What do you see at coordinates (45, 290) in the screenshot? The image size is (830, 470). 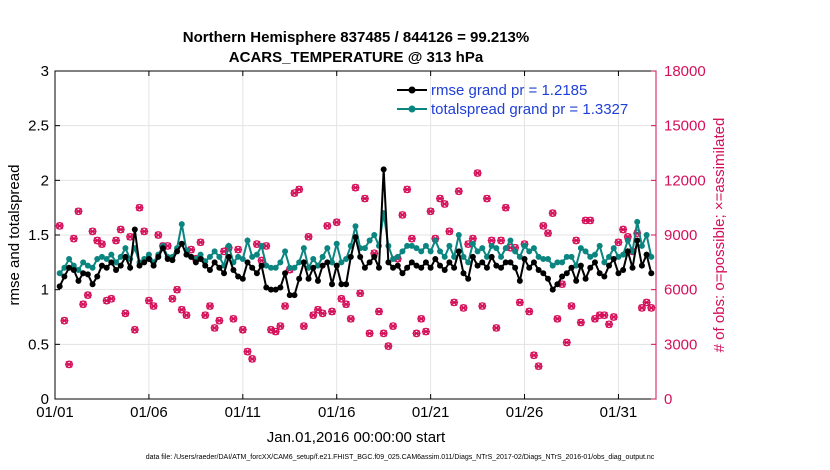 I see `left-y-tick-label: 1` at bounding box center [45, 290].